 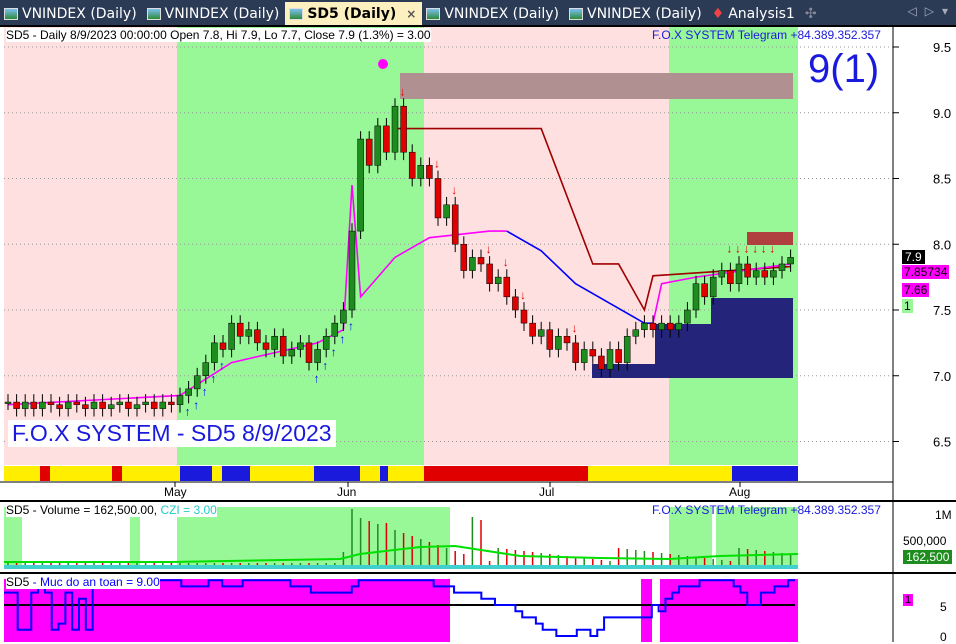 What do you see at coordinates (944, 11) in the screenshot?
I see `tab-menu-icon: ▾` at bounding box center [944, 11].